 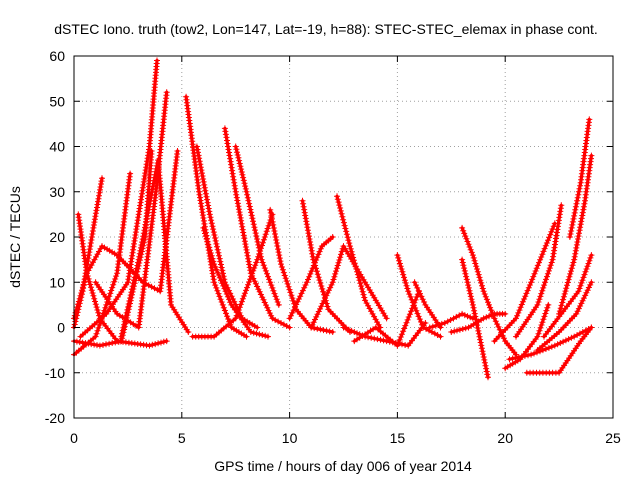 What do you see at coordinates (398, 438) in the screenshot?
I see `x-tick-label: 15` at bounding box center [398, 438].